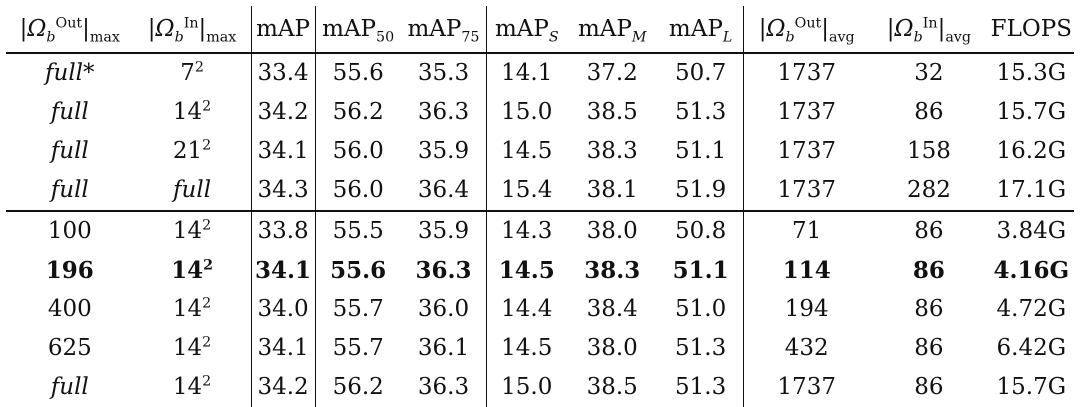  I want to click on cell-mapm: 38.4, so click(612, 309).